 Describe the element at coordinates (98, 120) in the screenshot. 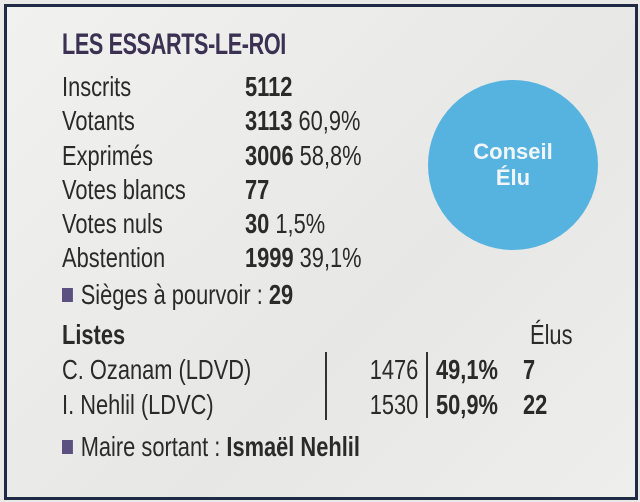

I see `stat-label: Votants` at that location.